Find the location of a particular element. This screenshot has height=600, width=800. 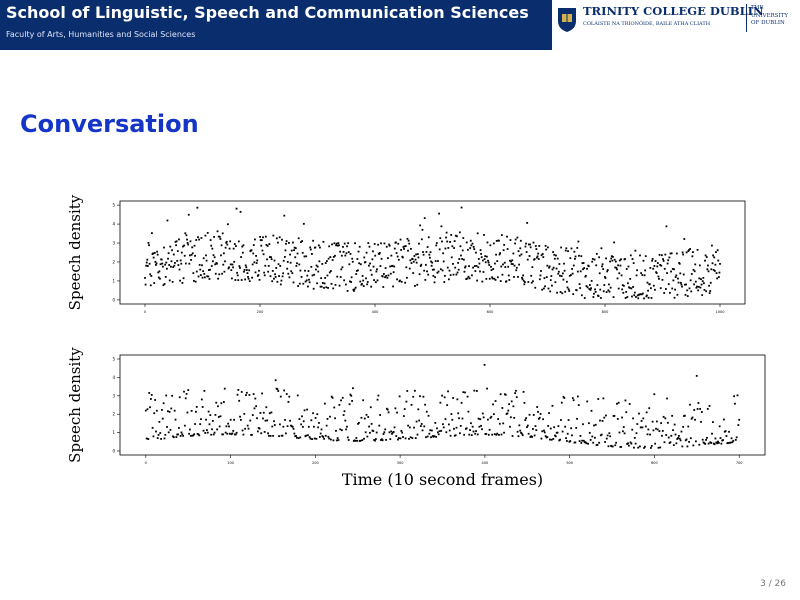

y-tick-label: 5 is located at coordinates (113, 359).